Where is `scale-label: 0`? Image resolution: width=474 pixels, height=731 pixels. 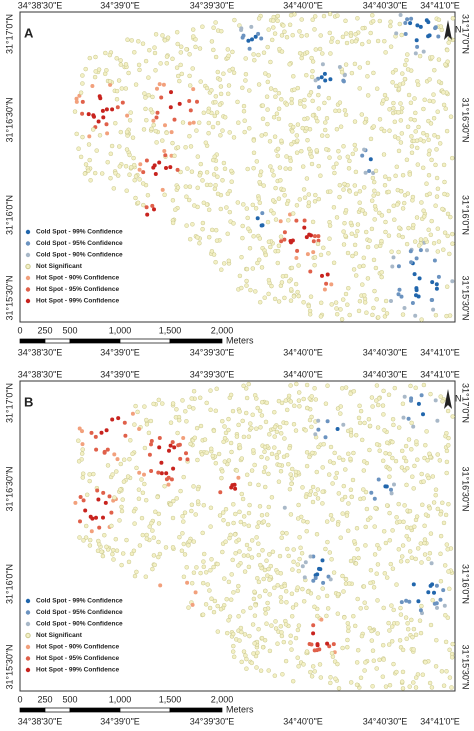
scale-label: 0 is located at coordinates (19, 699).